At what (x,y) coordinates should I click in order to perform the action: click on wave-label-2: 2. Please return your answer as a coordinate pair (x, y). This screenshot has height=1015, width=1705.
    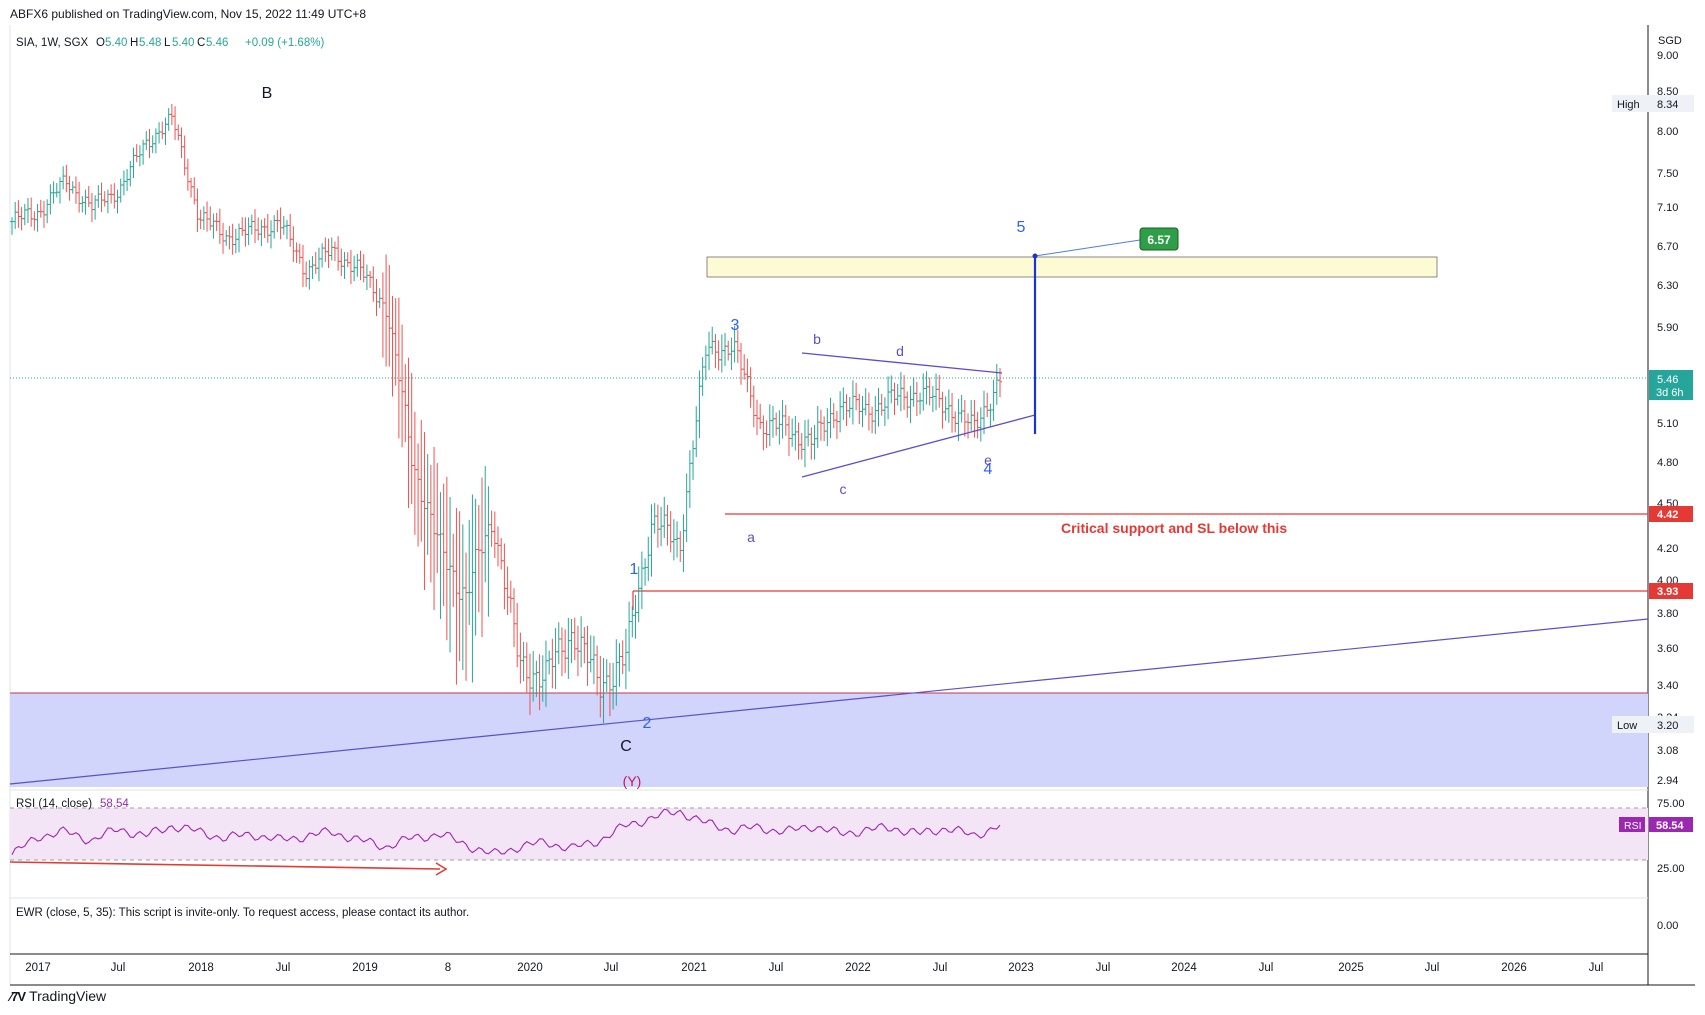
    Looking at the image, I should click on (647, 723).